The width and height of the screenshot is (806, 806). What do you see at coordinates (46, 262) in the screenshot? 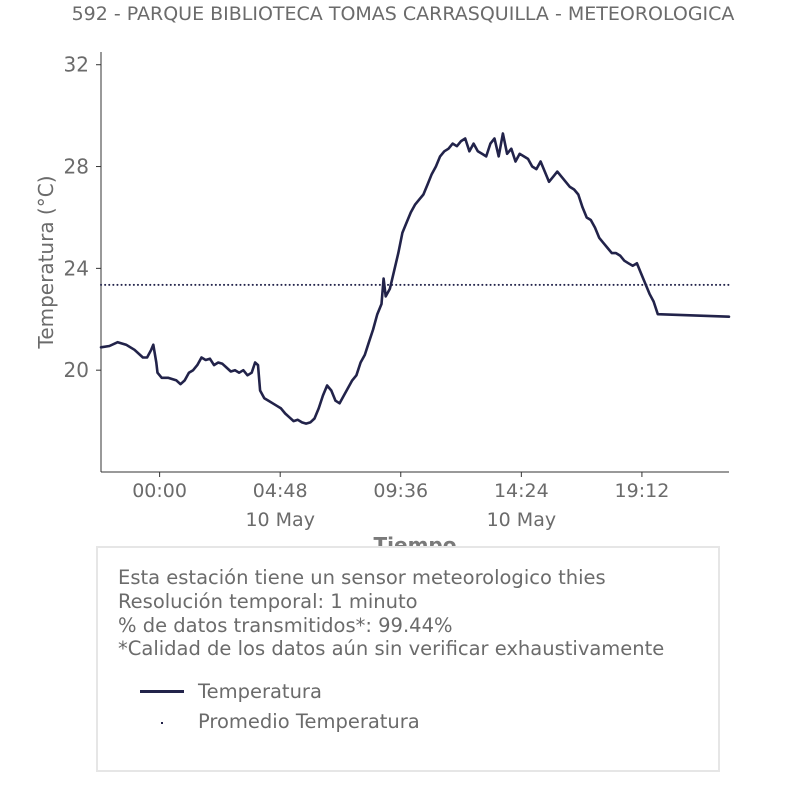
I see `y-axis-label: Temperatura (°C)` at bounding box center [46, 262].